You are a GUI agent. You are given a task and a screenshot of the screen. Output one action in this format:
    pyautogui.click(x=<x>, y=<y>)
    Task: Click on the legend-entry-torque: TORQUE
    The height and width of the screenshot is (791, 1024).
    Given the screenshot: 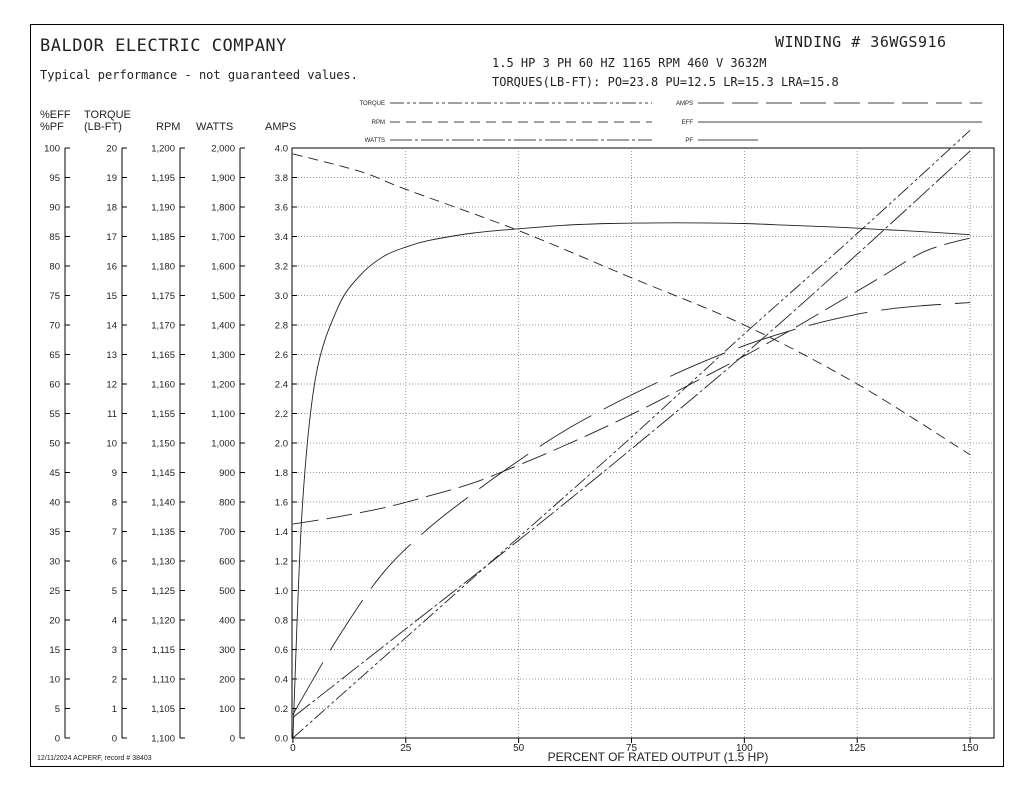 What is the action you would take?
    pyautogui.click(x=505, y=104)
    